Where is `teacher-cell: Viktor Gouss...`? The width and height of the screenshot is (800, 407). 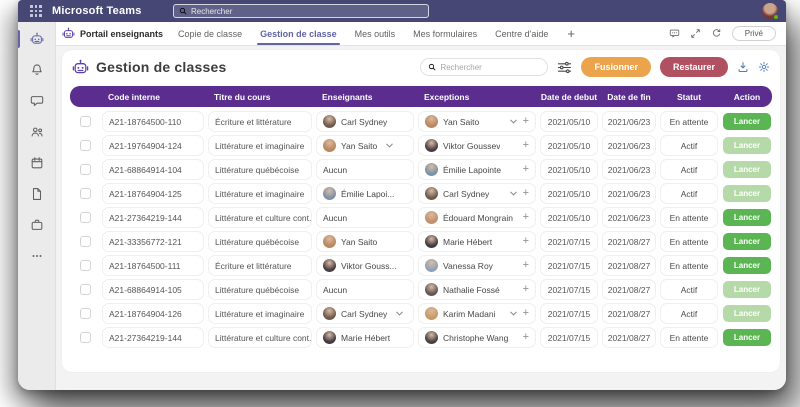 teacher-cell: Viktor Gouss... is located at coordinates (365, 265).